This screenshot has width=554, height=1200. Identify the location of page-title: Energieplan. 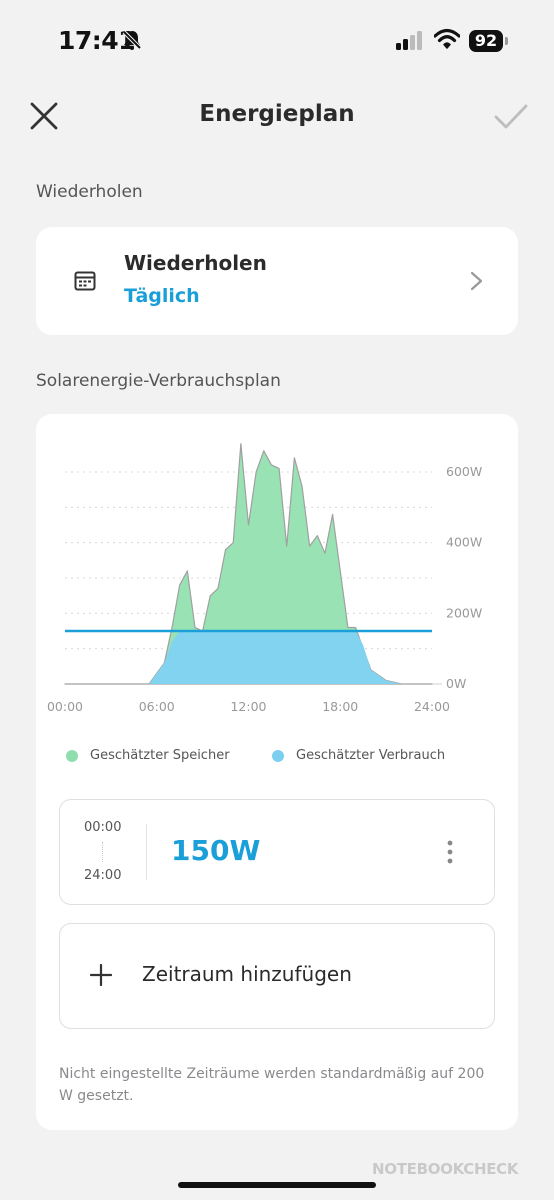
(277, 114).